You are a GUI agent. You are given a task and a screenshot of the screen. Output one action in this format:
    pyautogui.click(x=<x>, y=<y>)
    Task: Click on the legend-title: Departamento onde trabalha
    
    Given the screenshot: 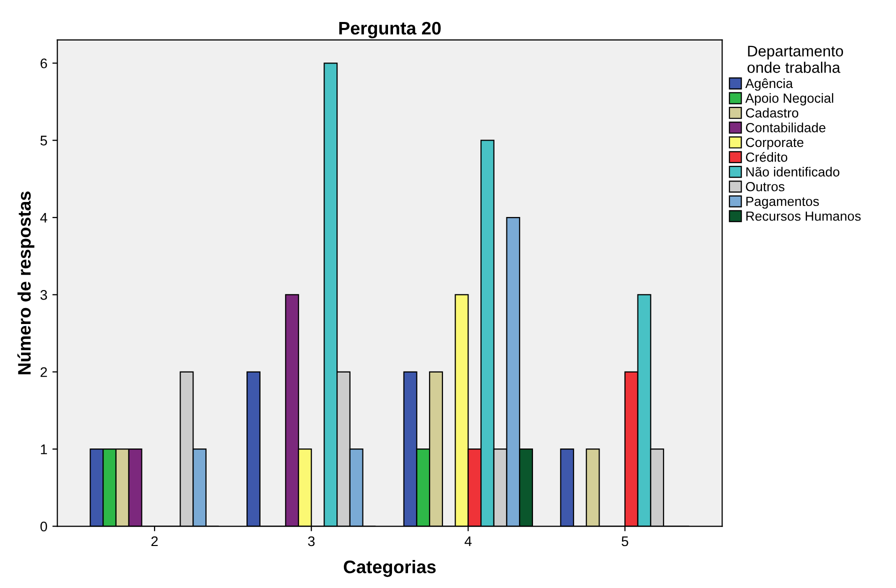 What is the action you would take?
    pyautogui.click(x=796, y=59)
    